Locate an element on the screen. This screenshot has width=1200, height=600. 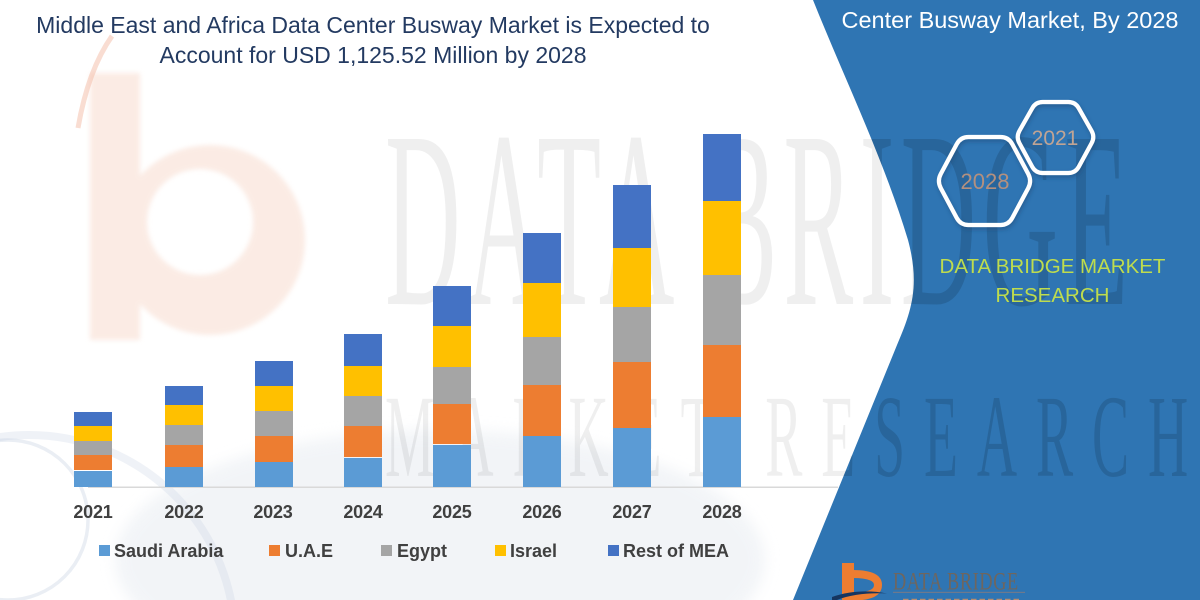
svg-text: 2021 is located at coordinates (1055, 138).